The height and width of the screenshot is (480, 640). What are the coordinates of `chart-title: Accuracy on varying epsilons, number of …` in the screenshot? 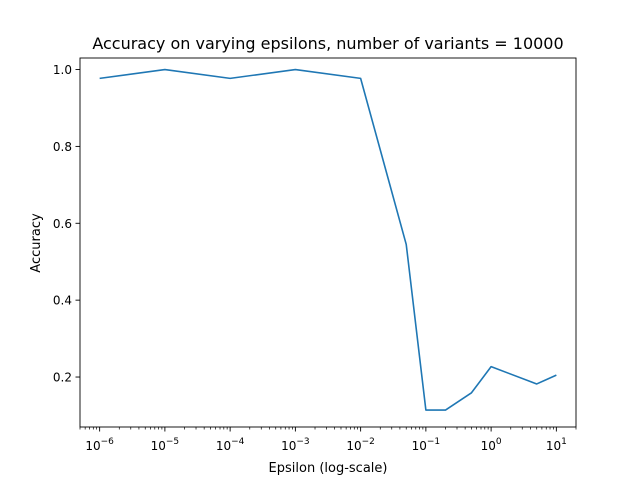 It's located at (327, 43).